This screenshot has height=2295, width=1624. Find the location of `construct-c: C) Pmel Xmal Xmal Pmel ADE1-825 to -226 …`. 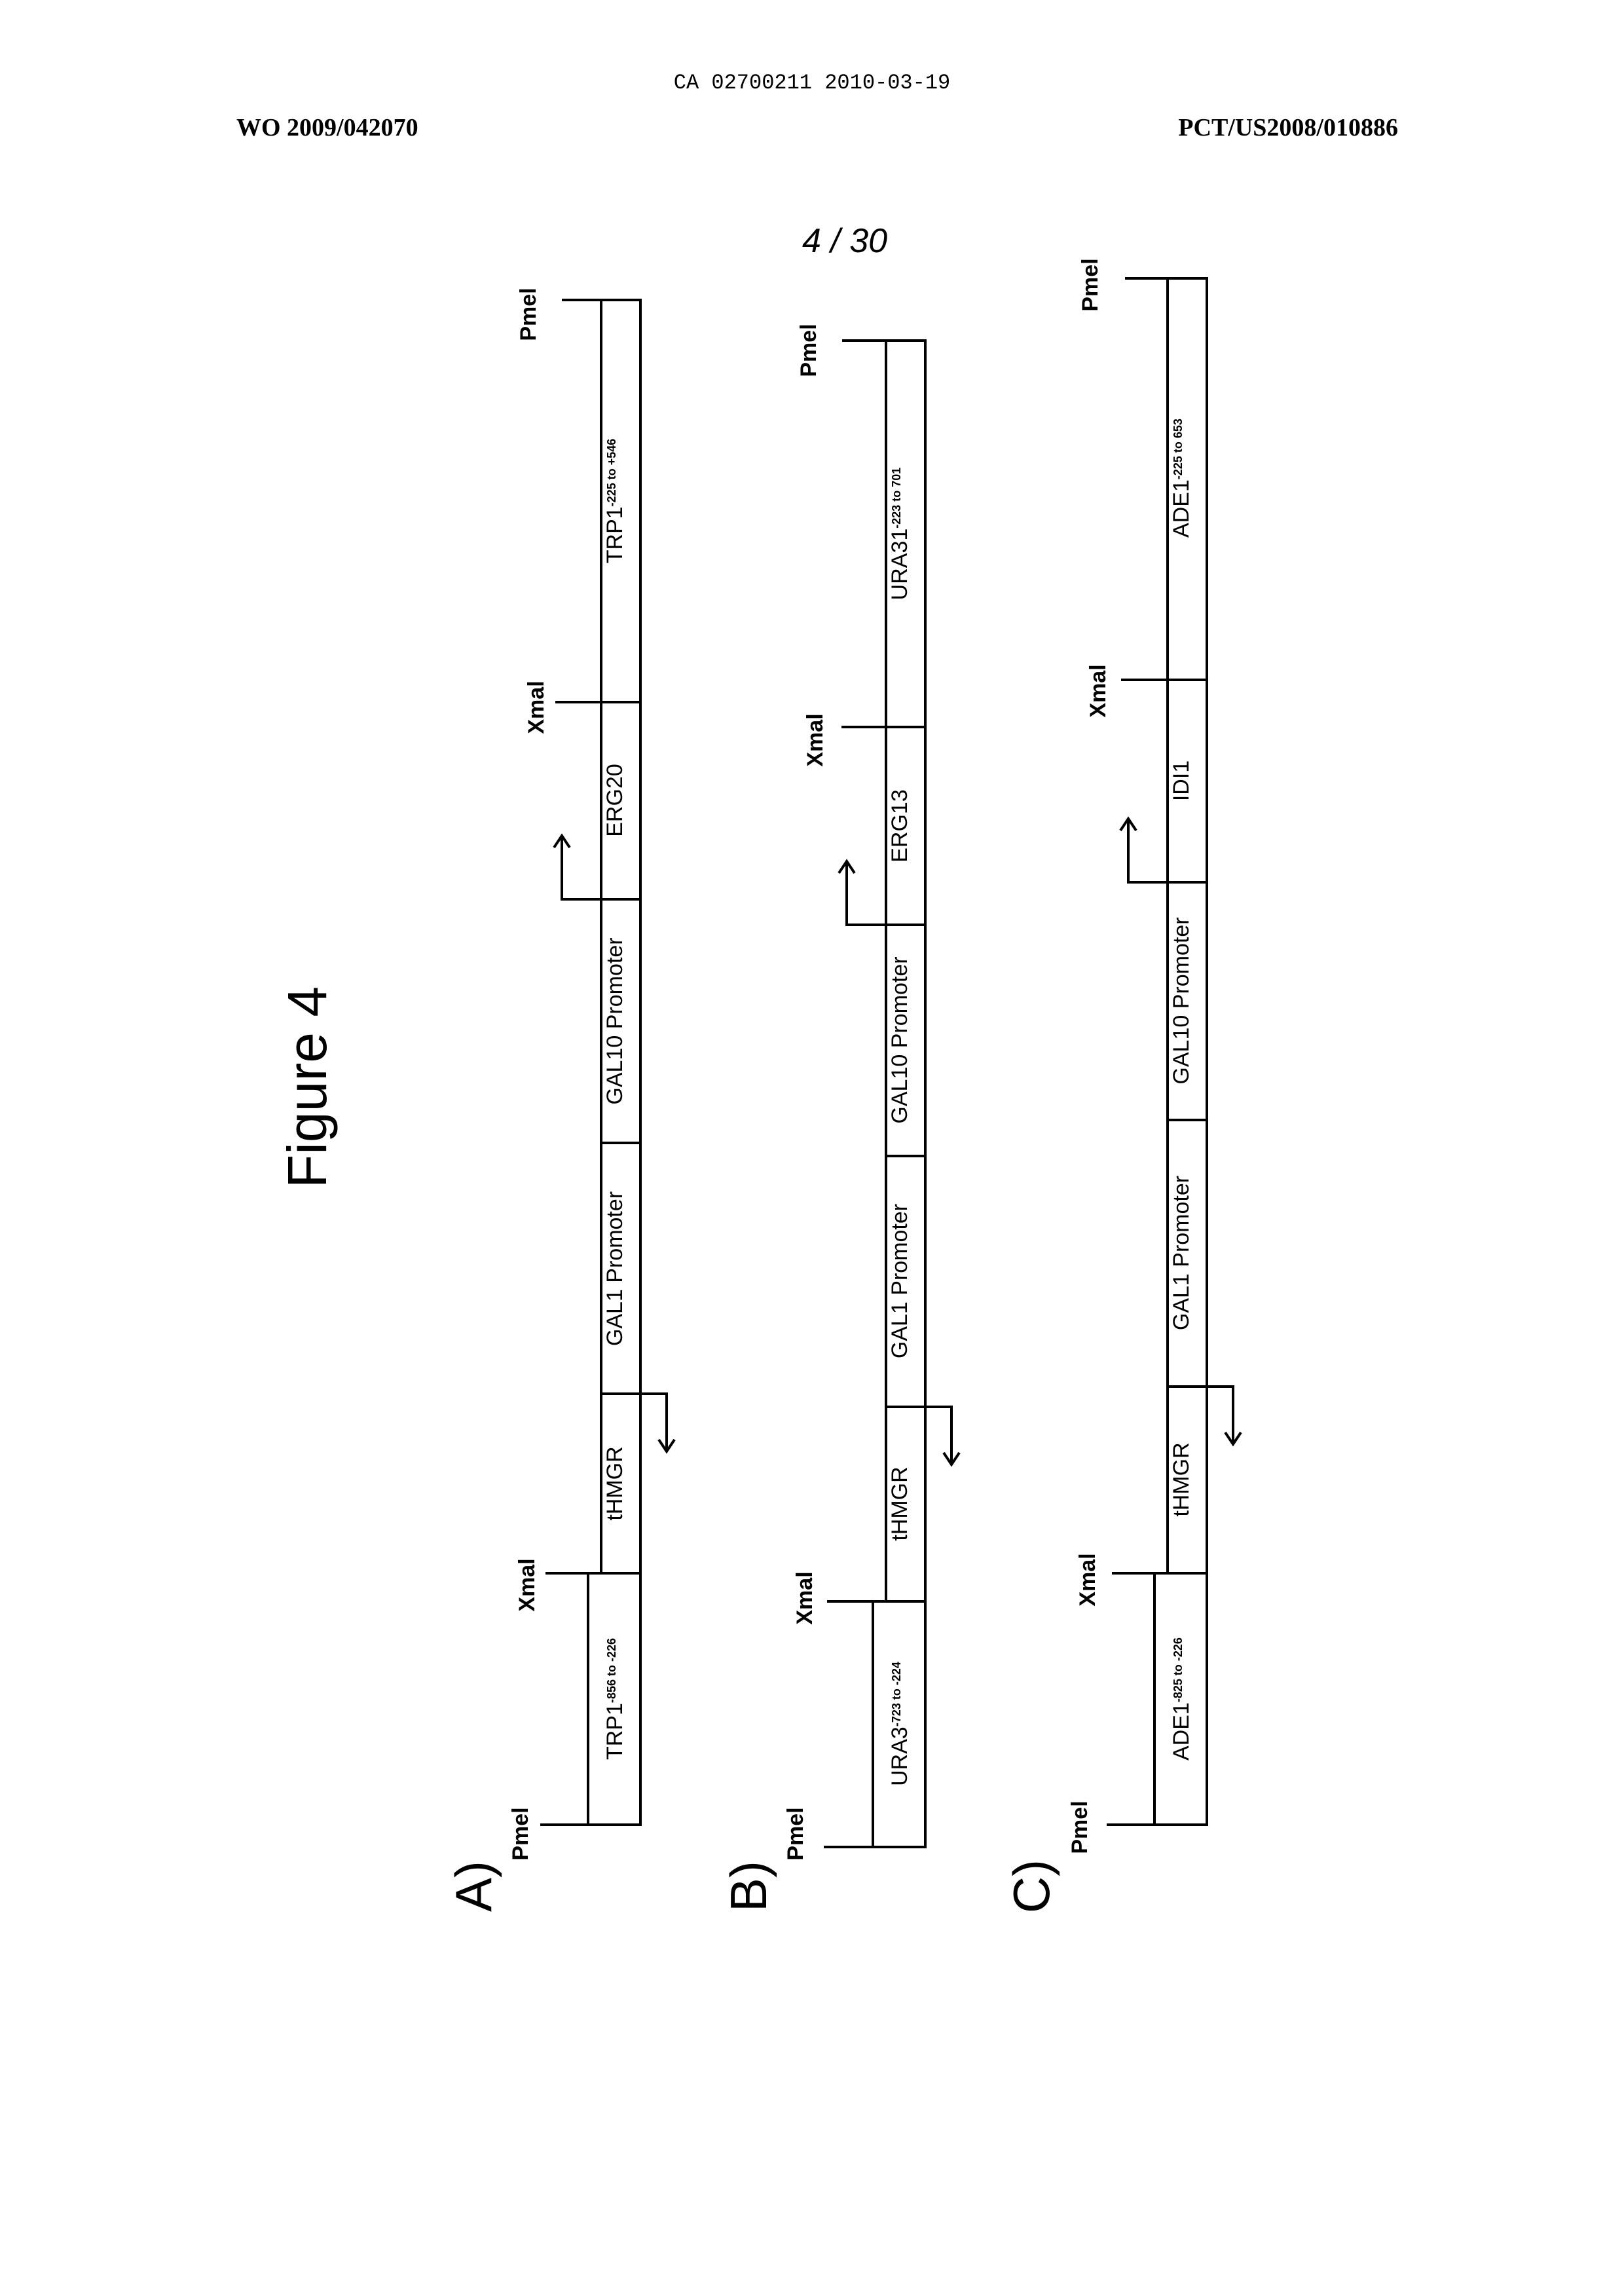

construct-c: C) Pmel Xmal Xmal Pmel ADE1-825 to -226 … is located at coordinates (1122, 1085).